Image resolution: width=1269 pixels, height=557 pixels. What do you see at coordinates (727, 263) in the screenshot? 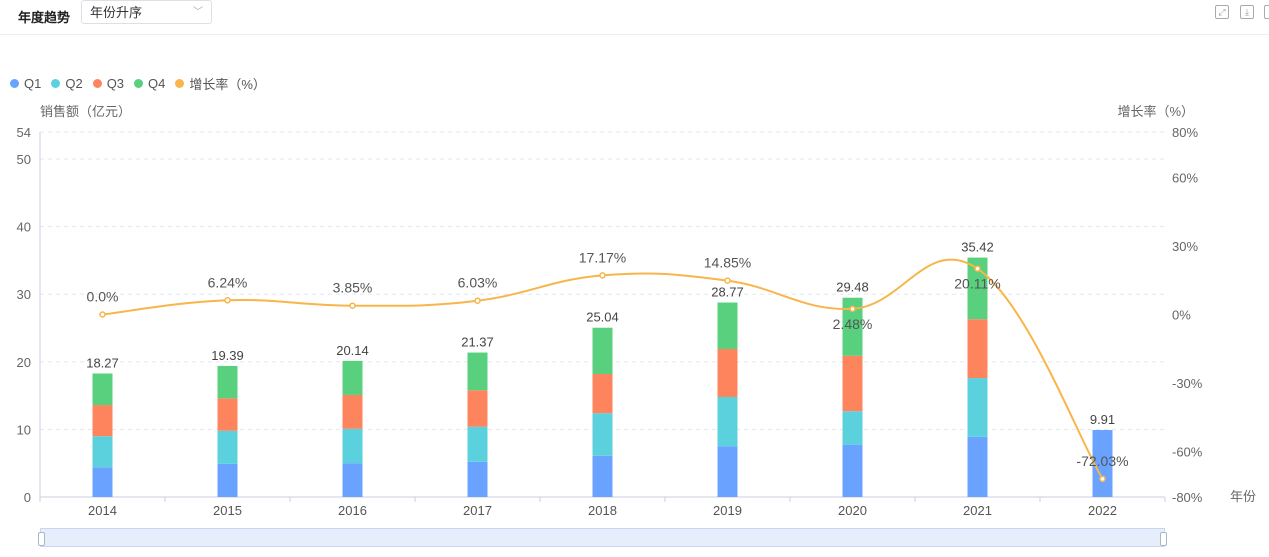
I see `growth-rate-label: 14.85%` at bounding box center [727, 263].